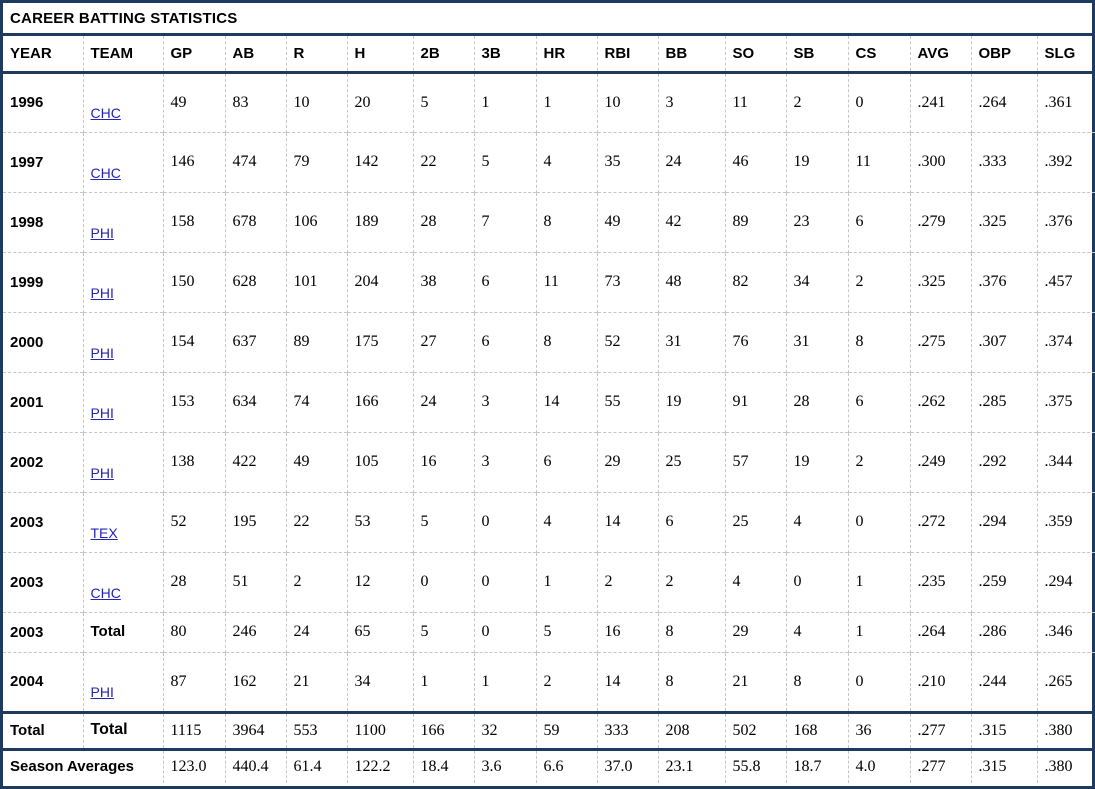 The image size is (1095, 789). Describe the element at coordinates (443, 681) in the screenshot. I see `stat-cell: 1` at that location.